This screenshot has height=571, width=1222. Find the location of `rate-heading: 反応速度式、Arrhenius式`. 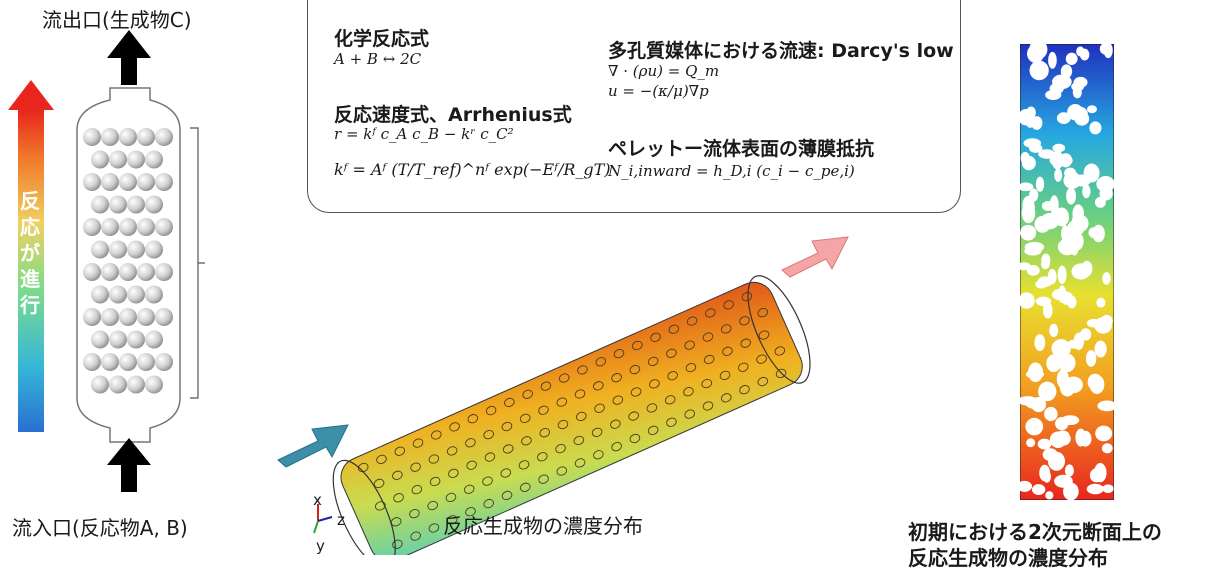

rate-heading: 反応速度式、Arrhenius式 is located at coordinates (453, 115).